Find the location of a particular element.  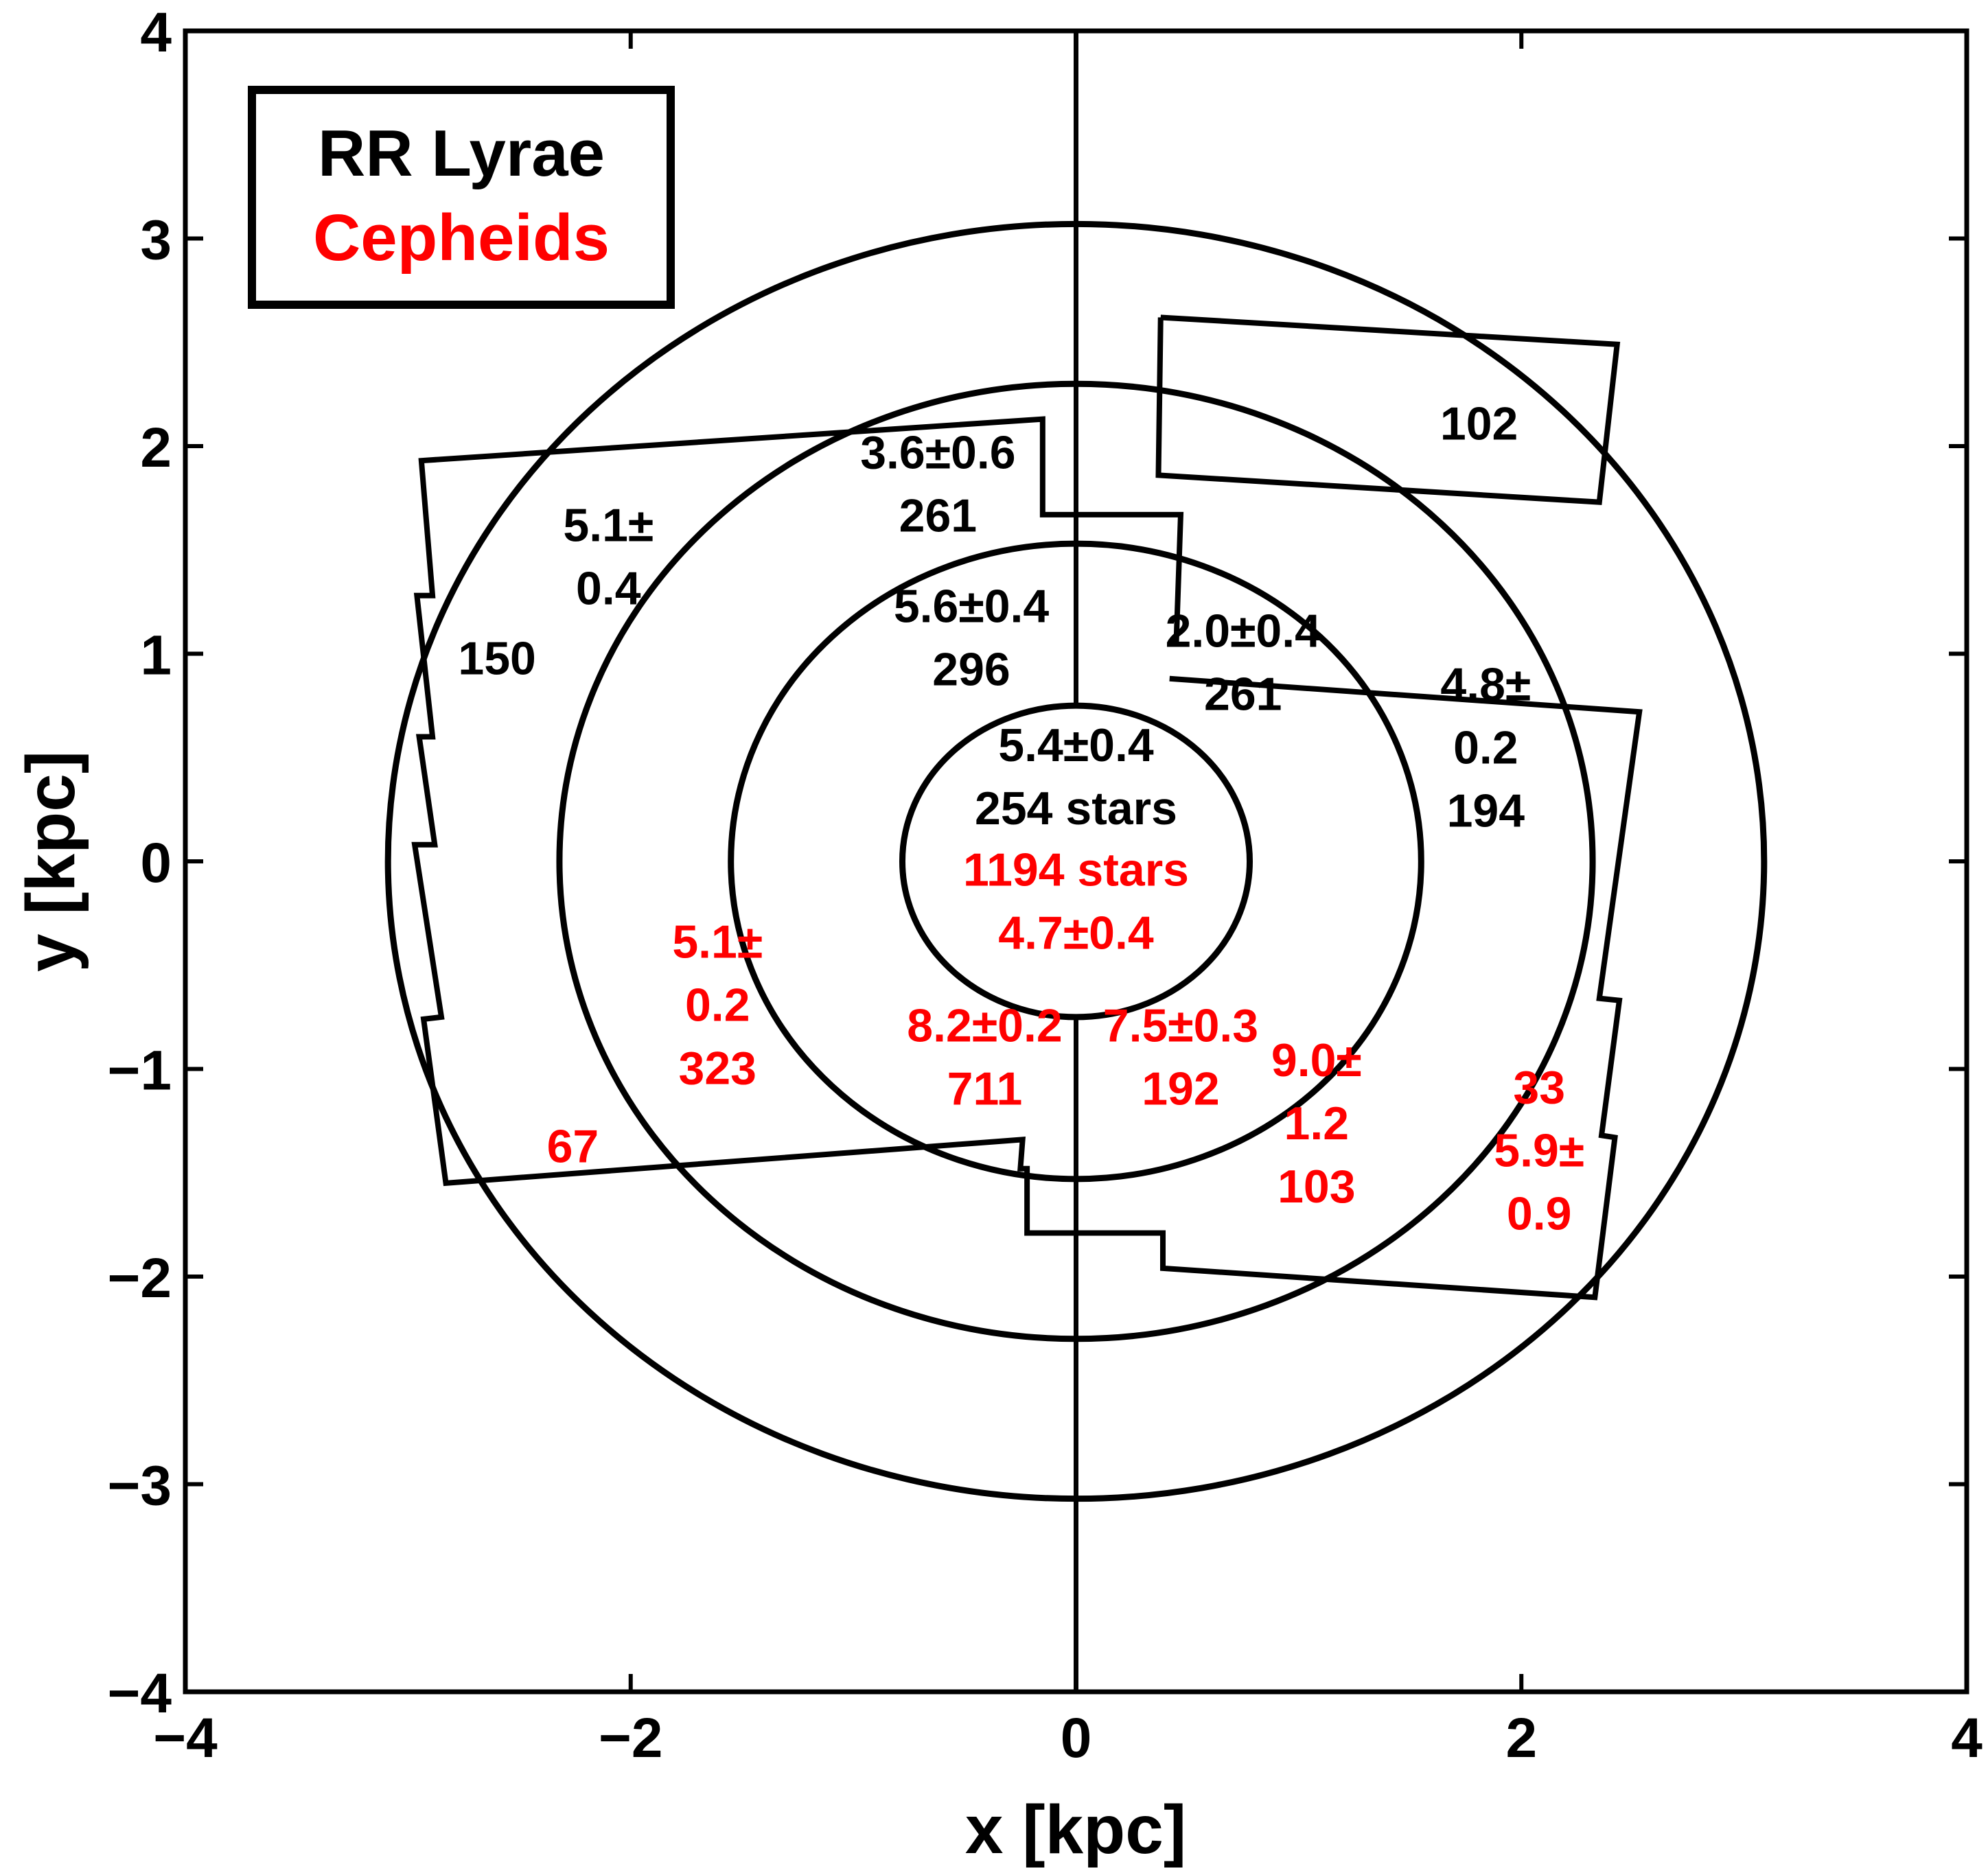

legend-box is located at coordinates (462, 197).